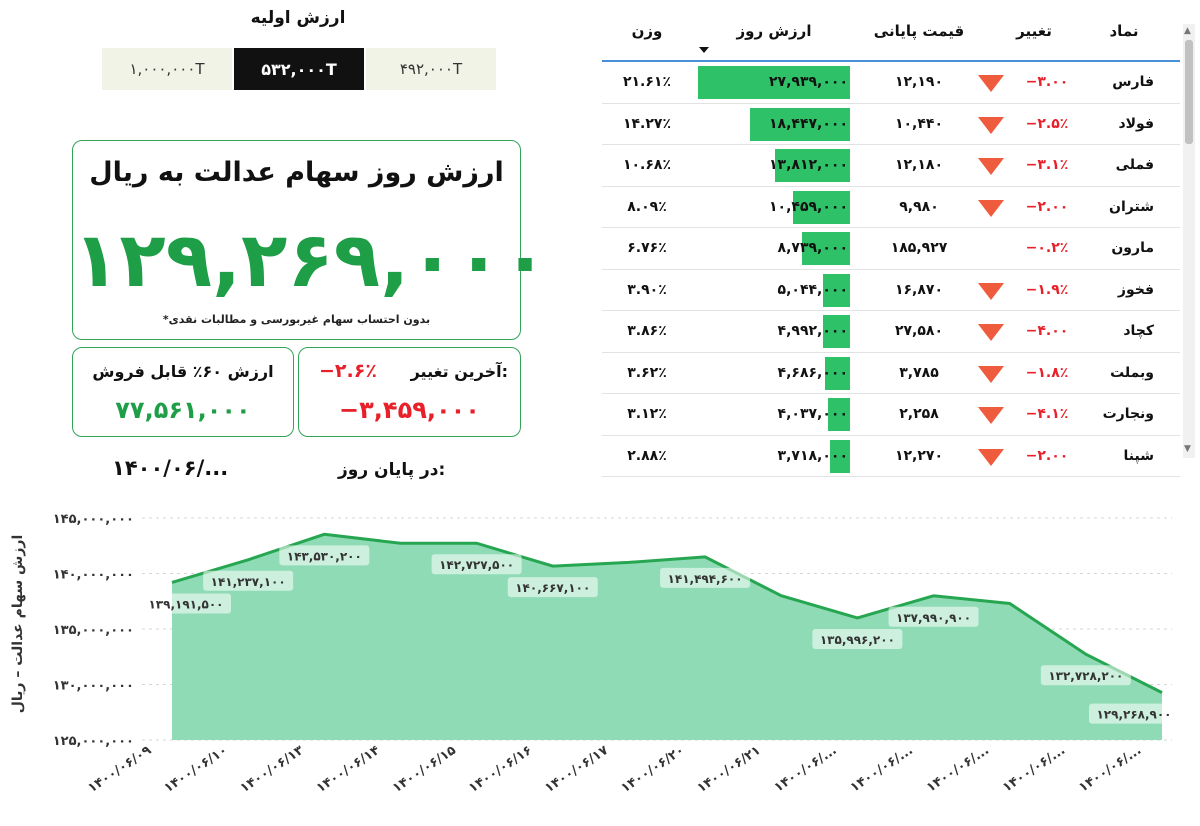 Image resolution: width=1200 pixels, height=826 pixels. Describe the element at coordinates (891, 415) in the screenshot. I see `table-row: ونجارت −۴.۱٪ ۲,۲۵۸ ۴,۰۳۷,۰۰۰ ۳.۱۲٪` at that location.